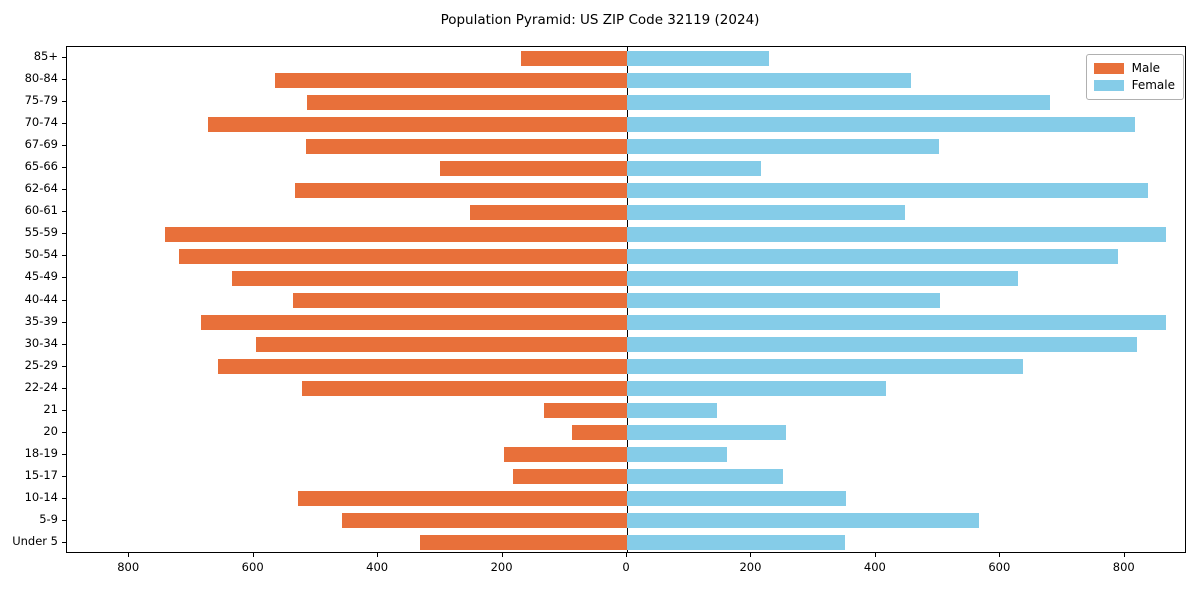 This screenshot has width=1200, height=600. What do you see at coordinates (35, 540) in the screenshot?
I see `y-tick-label-under-5: Under 5` at bounding box center [35, 540].